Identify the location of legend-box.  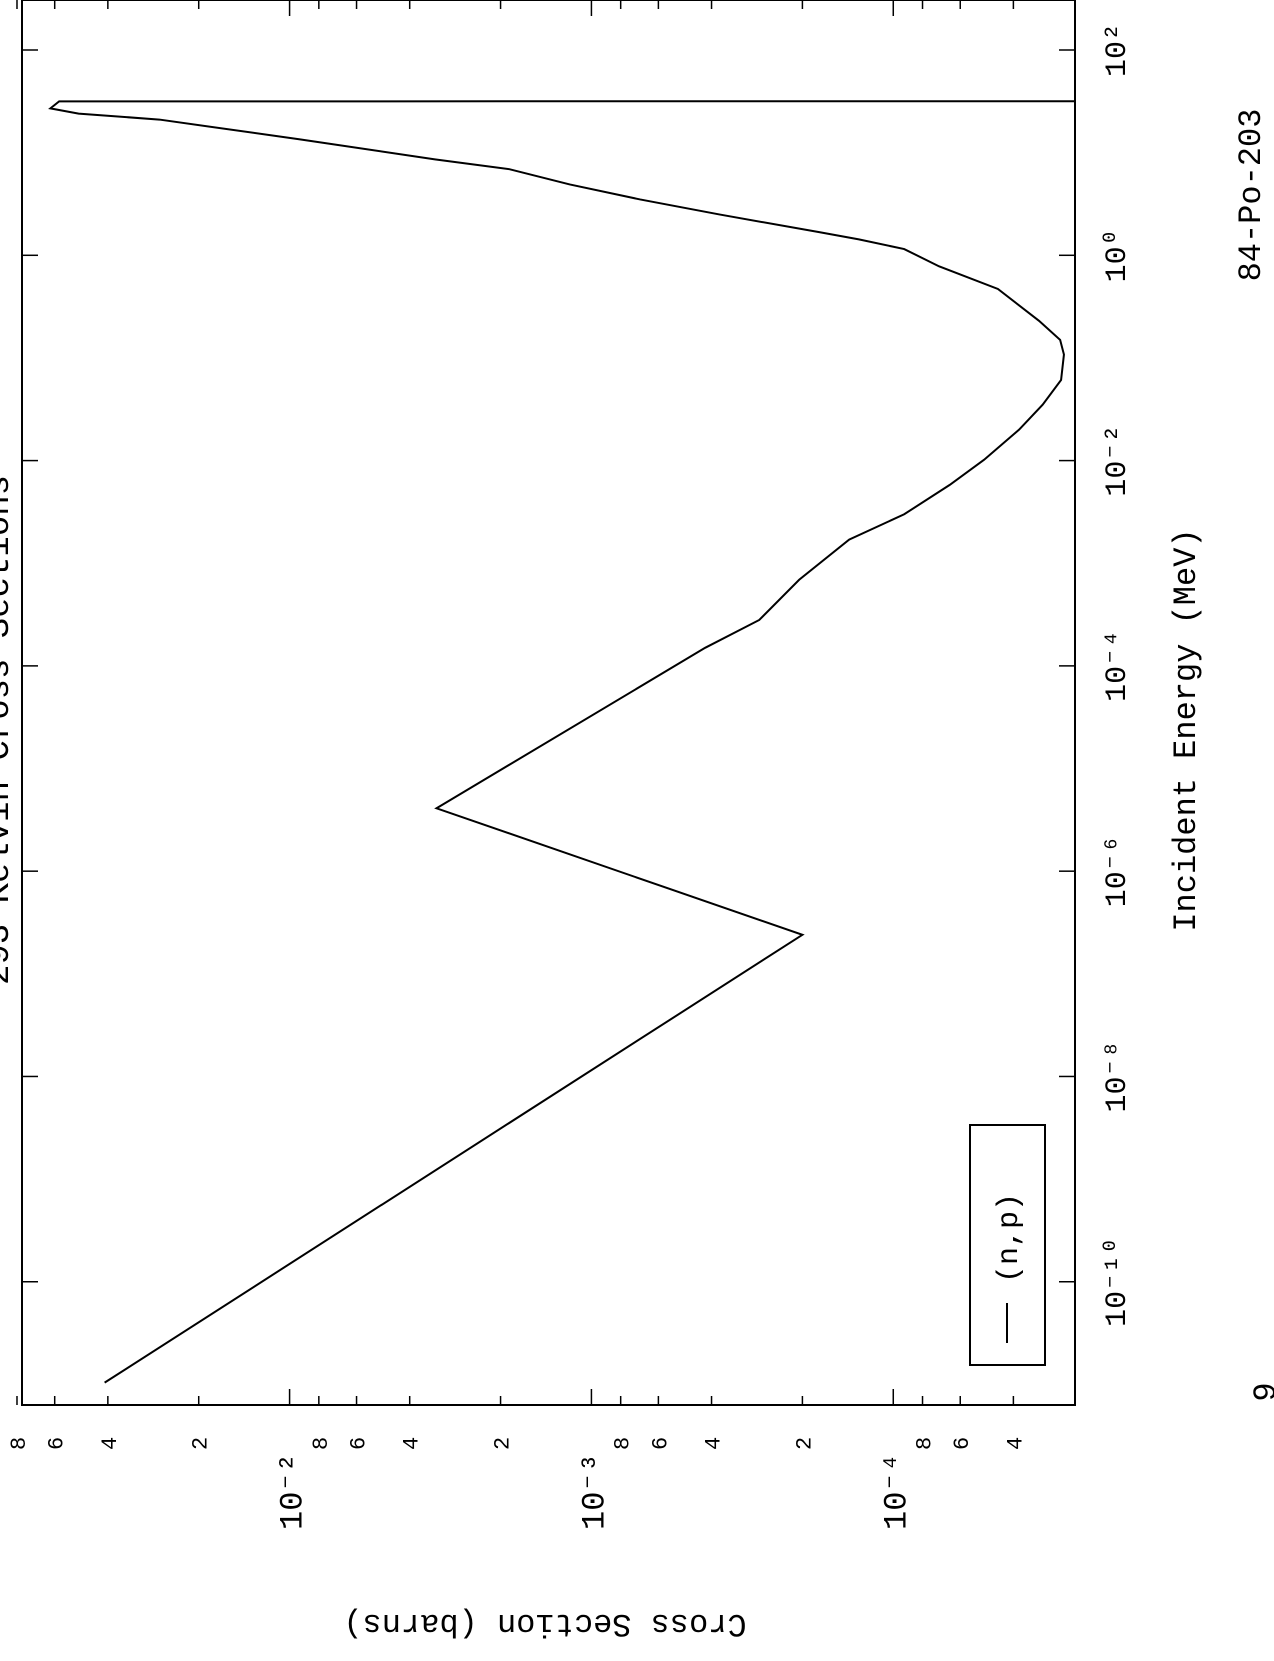
(1007, 1245).